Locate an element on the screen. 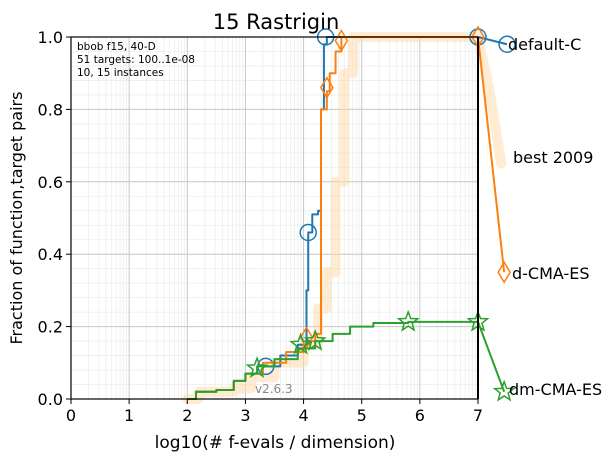  y-tick-label: 0.2 is located at coordinates (50, 327).